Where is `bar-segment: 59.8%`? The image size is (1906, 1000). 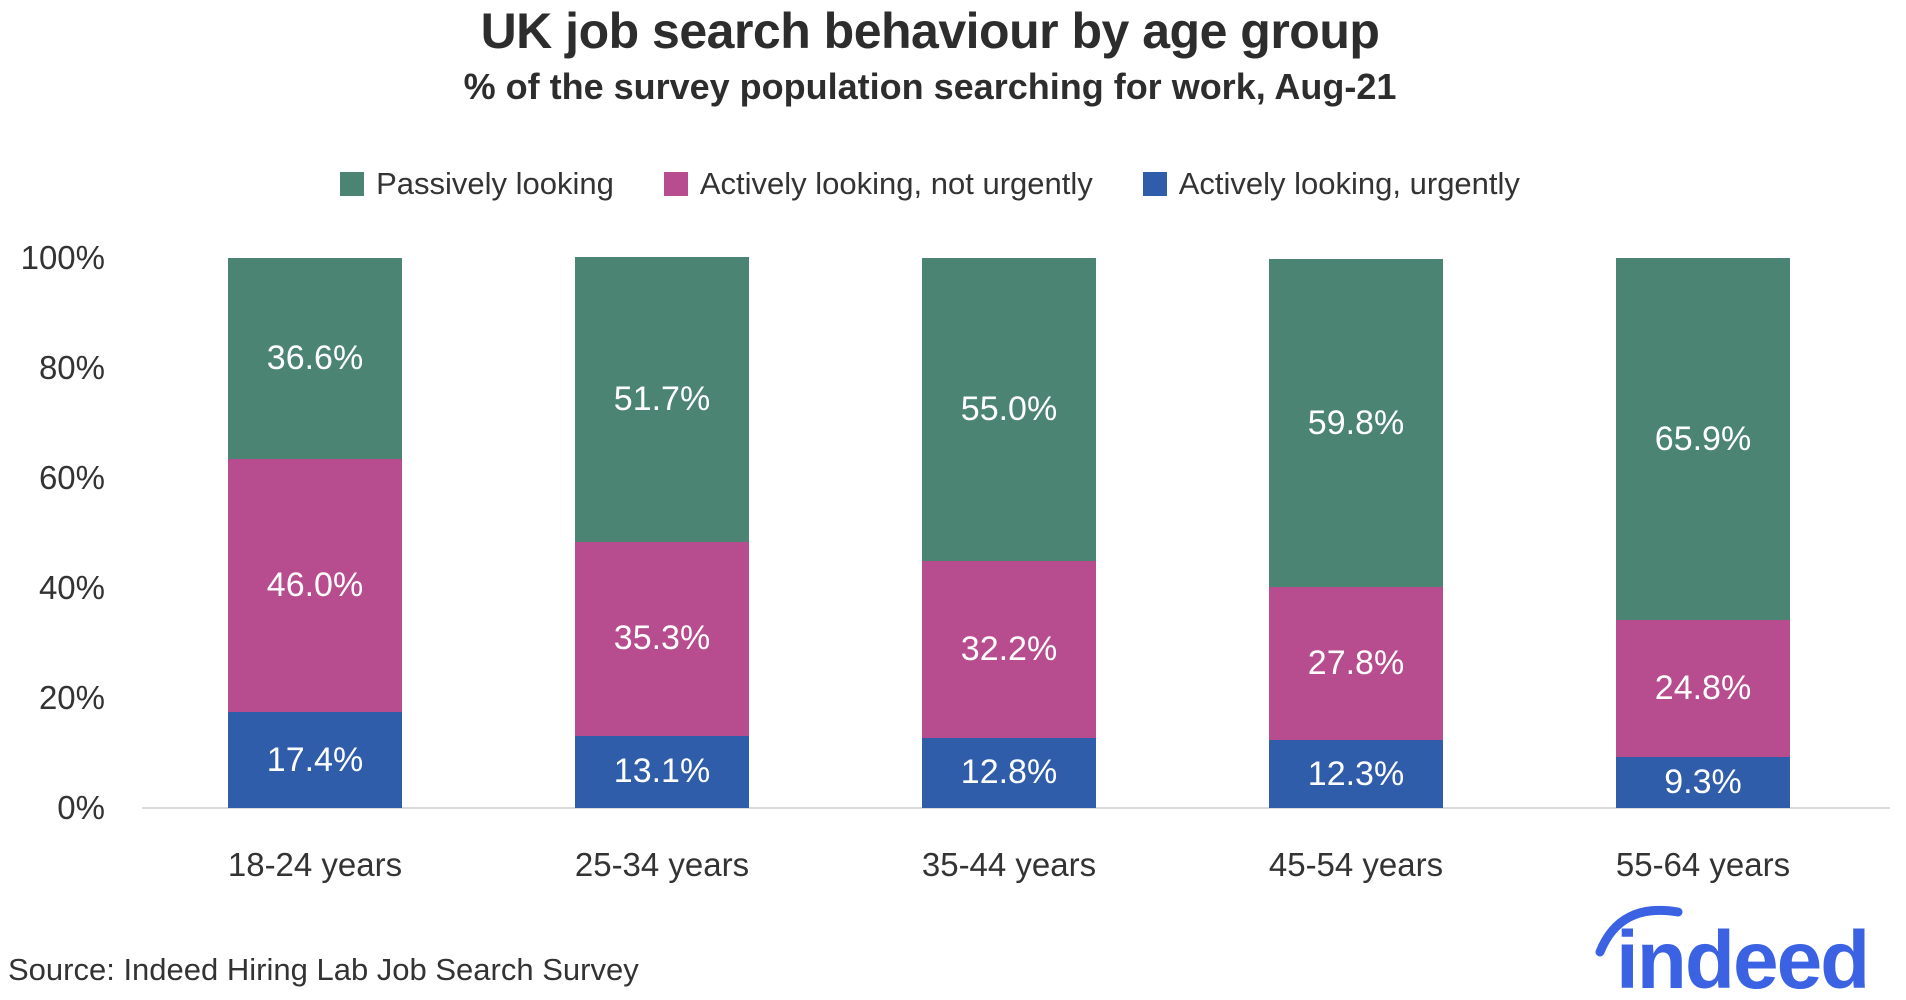 bar-segment: 59.8% is located at coordinates (1356, 423).